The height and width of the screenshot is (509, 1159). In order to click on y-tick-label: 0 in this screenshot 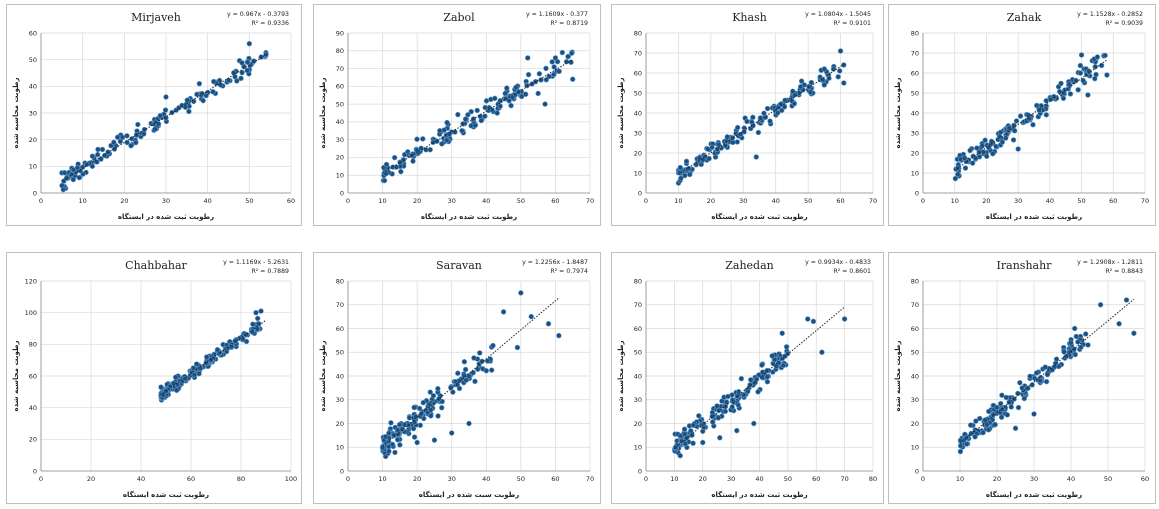, I will do `click(917, 193)`.